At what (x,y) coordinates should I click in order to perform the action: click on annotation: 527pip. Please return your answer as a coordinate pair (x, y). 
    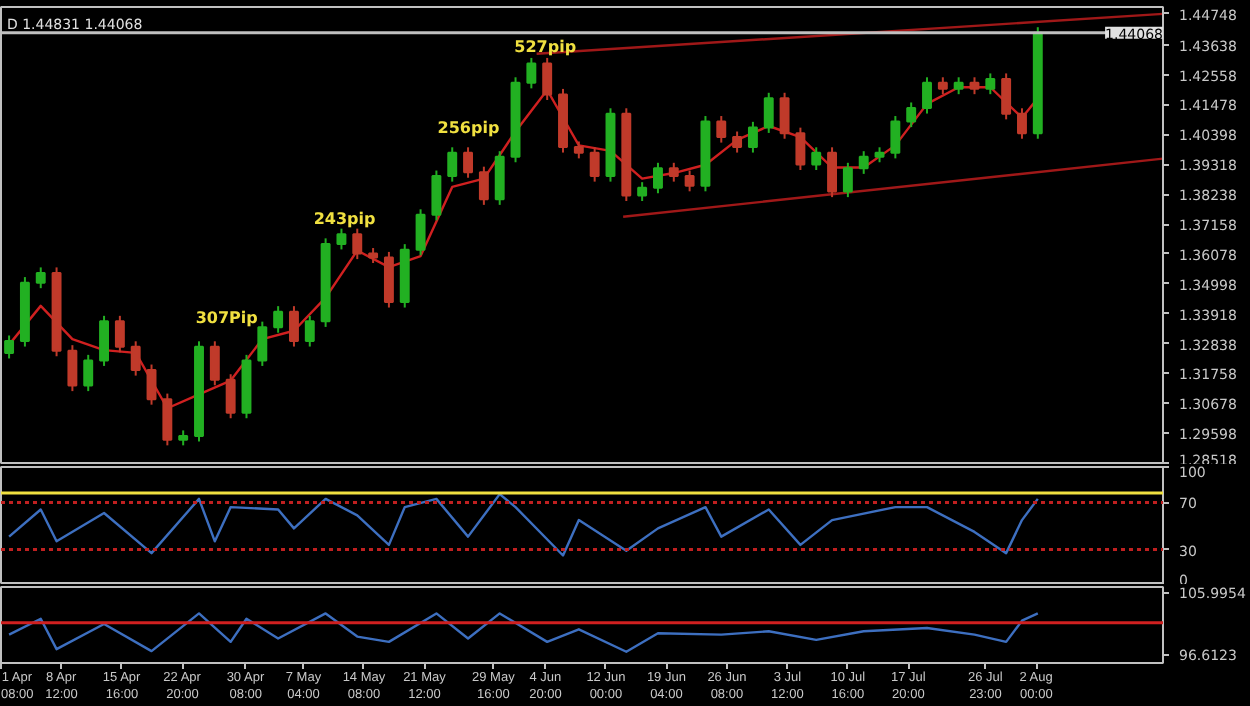
    Looking at the image, I should click on (545, 46).